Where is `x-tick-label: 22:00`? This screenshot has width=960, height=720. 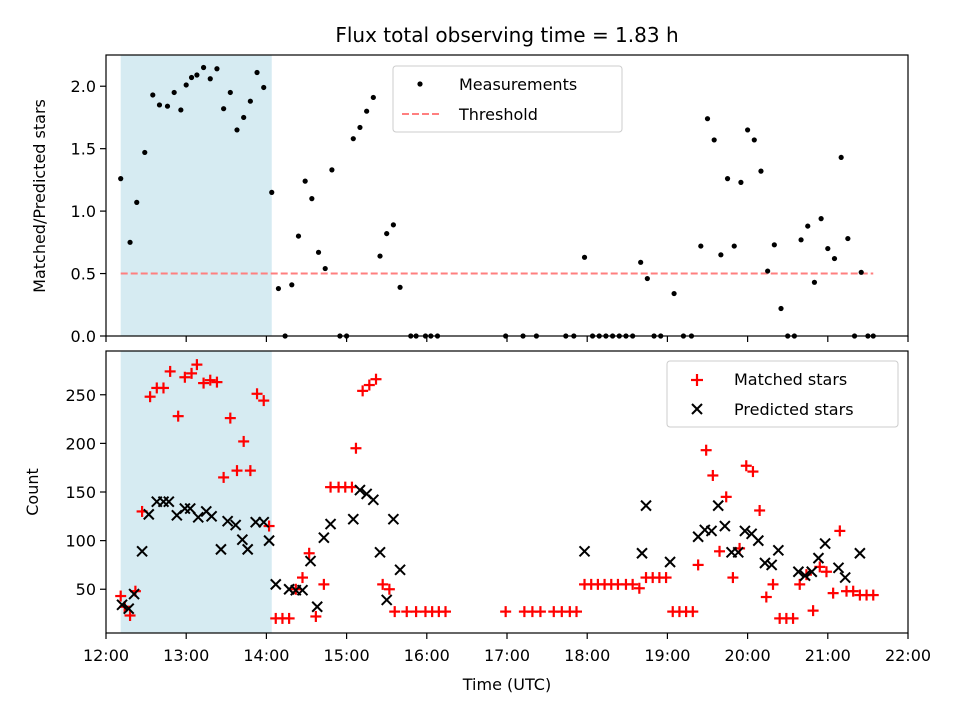 x-tick-label: 22:00 is located at coordinates (908, 655).